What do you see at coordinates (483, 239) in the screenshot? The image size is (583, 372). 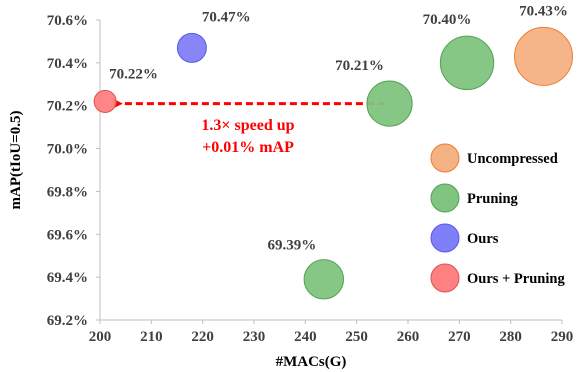 I see `legend-label: Ours` at bounding box center [483, 239].